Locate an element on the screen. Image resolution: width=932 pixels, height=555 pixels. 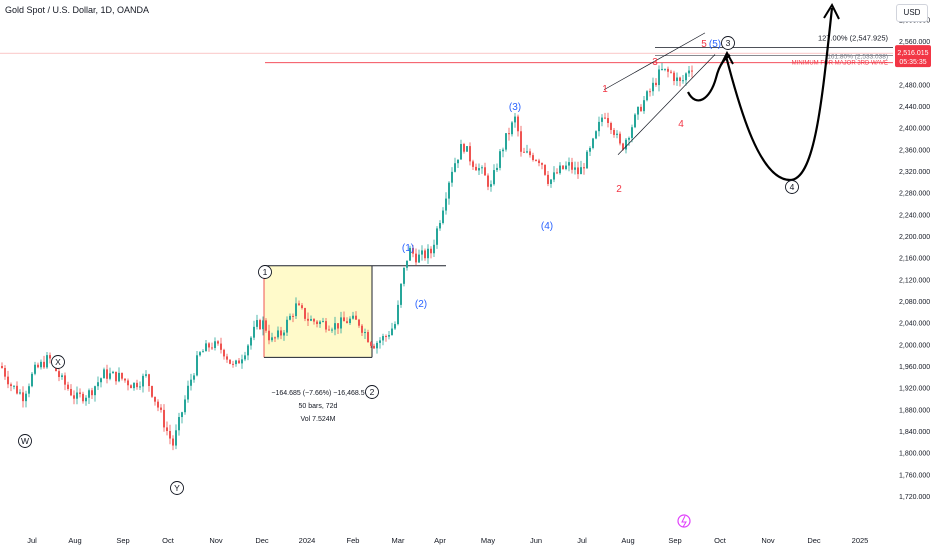
price-badge-countdown: 05:35:35 is located at coordinates (912, 62).